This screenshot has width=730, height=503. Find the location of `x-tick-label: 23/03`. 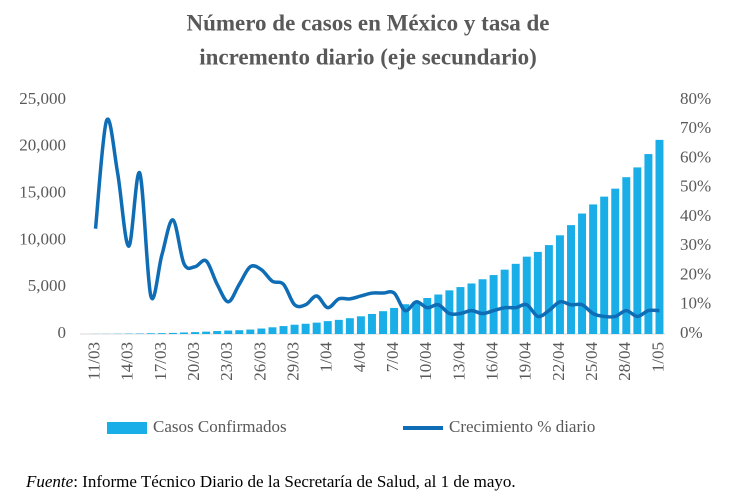

x-tick-label: 23/03 is located at coordinates (226, 361).